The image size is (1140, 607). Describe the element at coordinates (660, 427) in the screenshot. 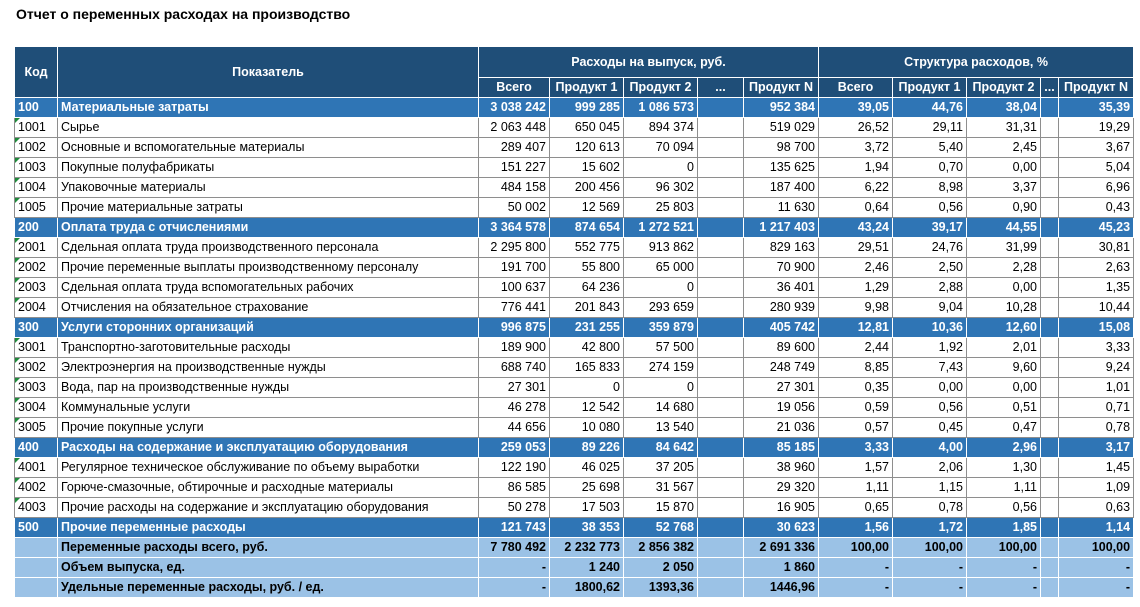

I see `value-cell: 13 540` at that location.